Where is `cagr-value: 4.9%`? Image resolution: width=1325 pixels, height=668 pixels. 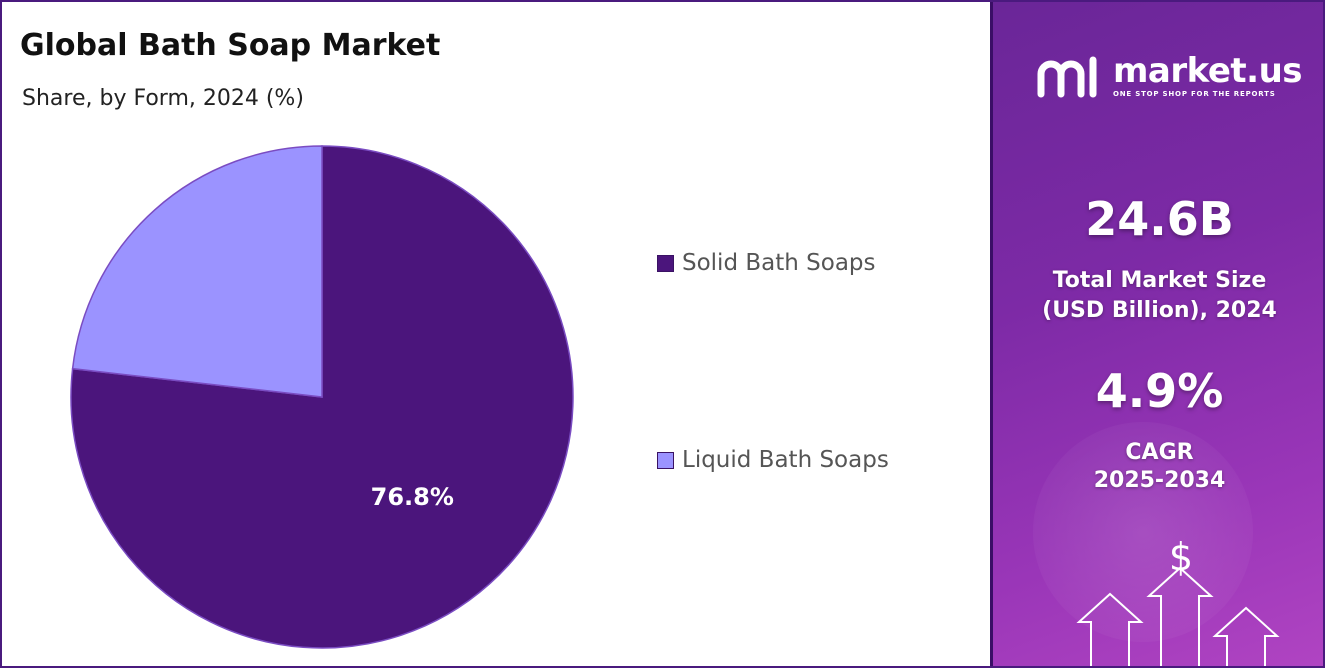 cagr-value: 4.9% is located at coordinates (1159, 391).